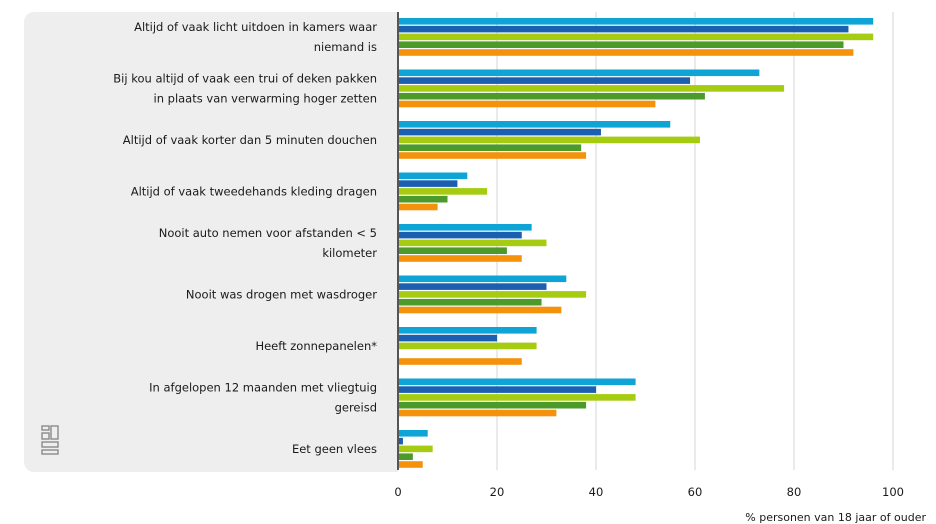 The width and height of the screenshot is (936, 524). Describe the element at coordinates (316, 346) in the screenshot. I see `category-label: Heeft zonnepanelen*` at that location.